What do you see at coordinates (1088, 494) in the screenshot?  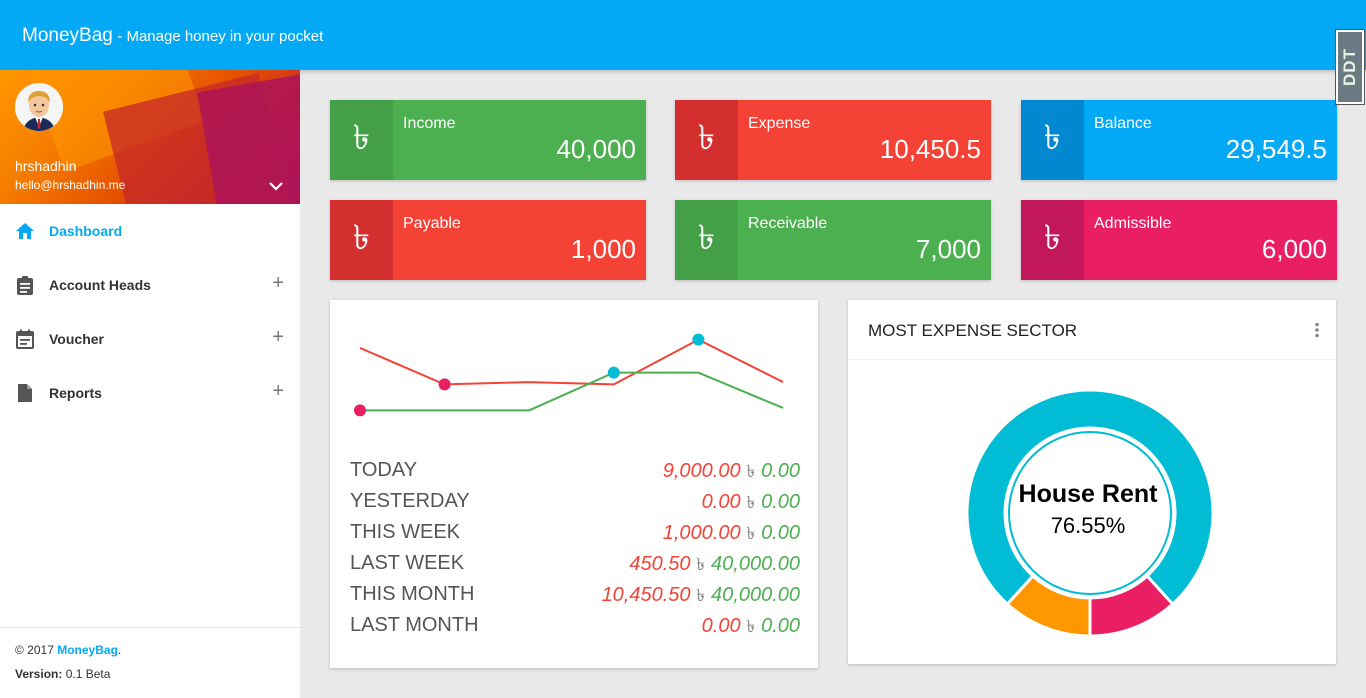 I see `donut-sector-name: House Rent` at bounding box center [1088, 494].